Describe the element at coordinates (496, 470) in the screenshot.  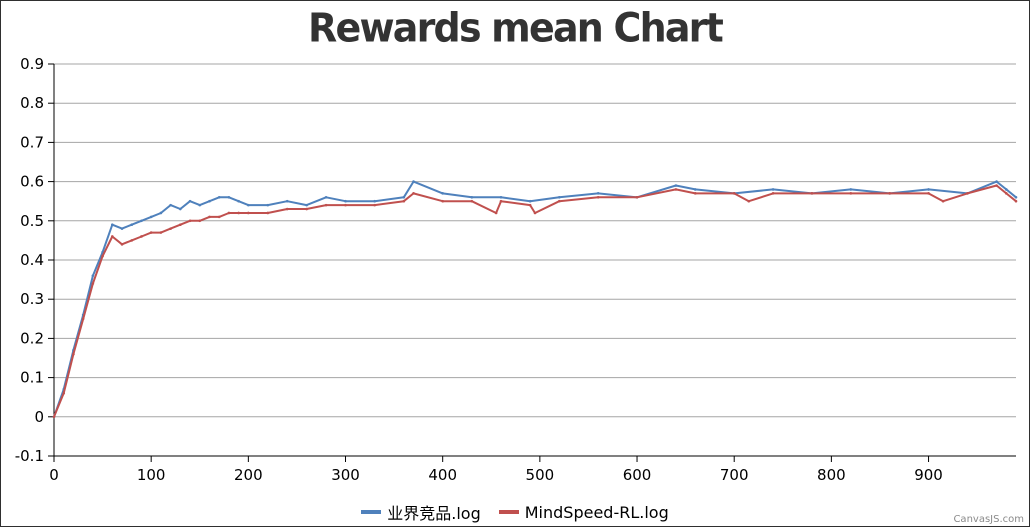
I see `x-axis-ticks: 0 100 200 300 400 500 600 700 800 900` at that location.